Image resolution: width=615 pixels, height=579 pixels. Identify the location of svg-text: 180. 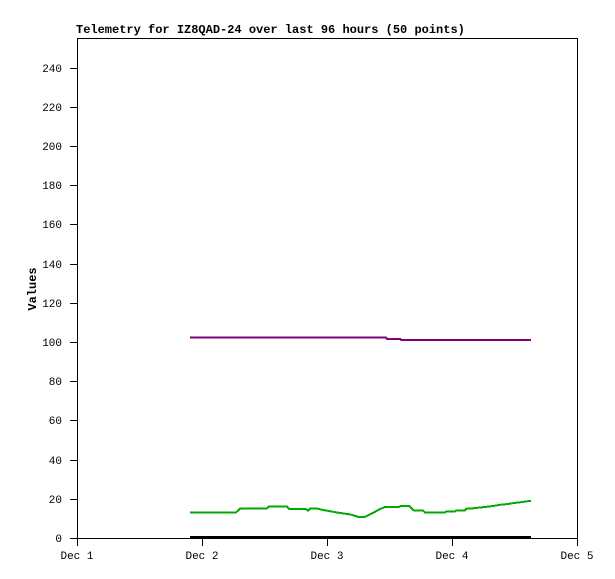
(52, 187).